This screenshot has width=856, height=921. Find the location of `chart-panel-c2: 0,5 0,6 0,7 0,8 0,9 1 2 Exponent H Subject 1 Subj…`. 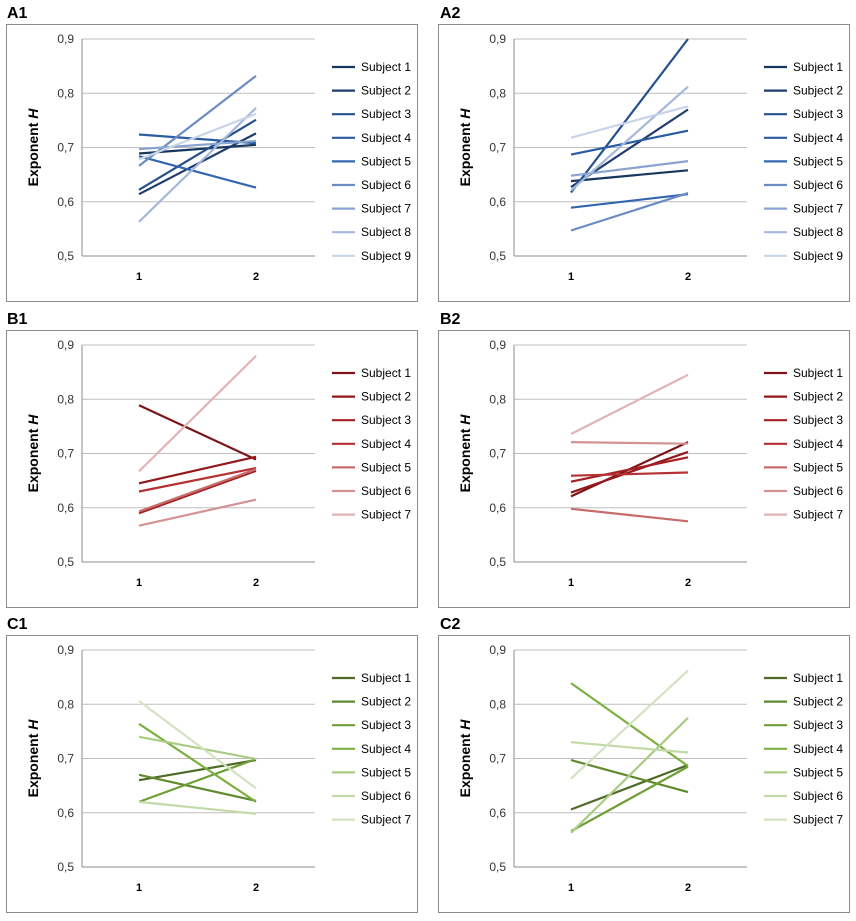

chart-panel-c2: 0,5 0,6 0,7 0,8 0,9 1 2 Exponent H Subject 1 Subj… is located at coordinates (644, 774).